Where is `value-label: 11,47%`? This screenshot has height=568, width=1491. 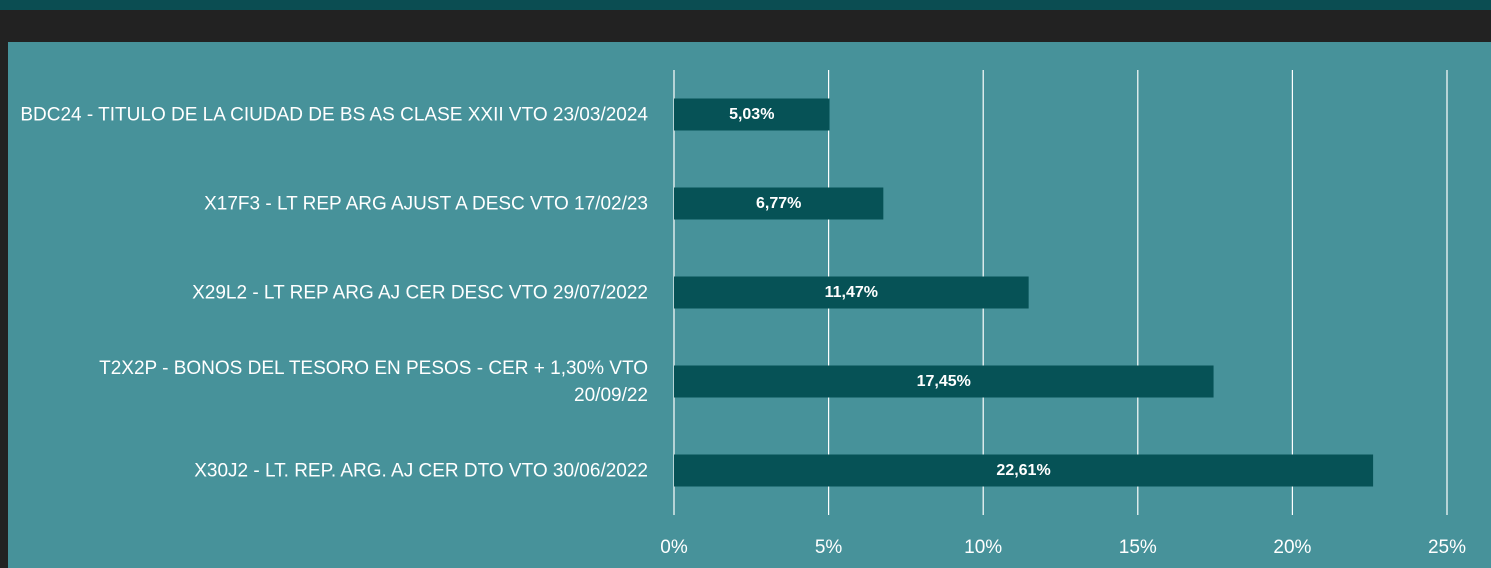 value-label: 11,47% is located at coordinates (851, 292).